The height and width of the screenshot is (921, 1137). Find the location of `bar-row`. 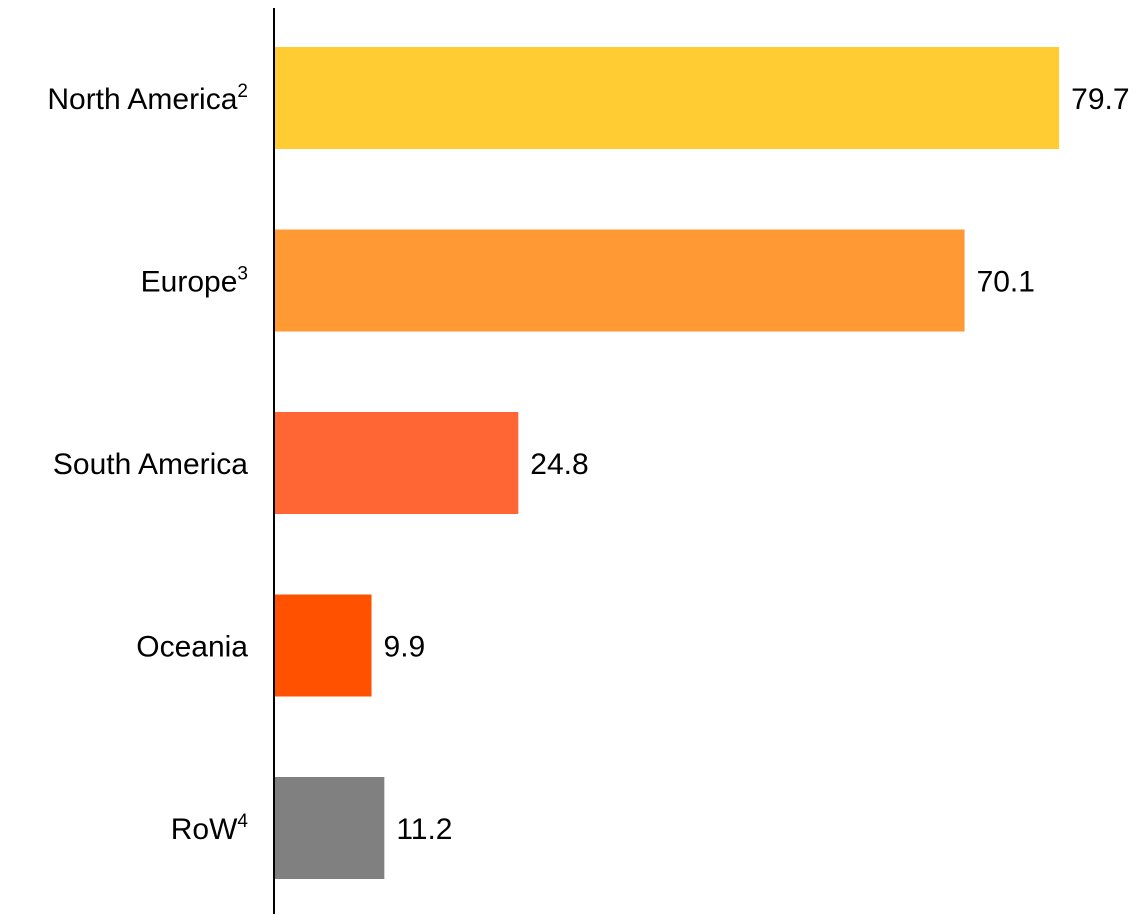

bar-row is located at coordinates (329, 828).